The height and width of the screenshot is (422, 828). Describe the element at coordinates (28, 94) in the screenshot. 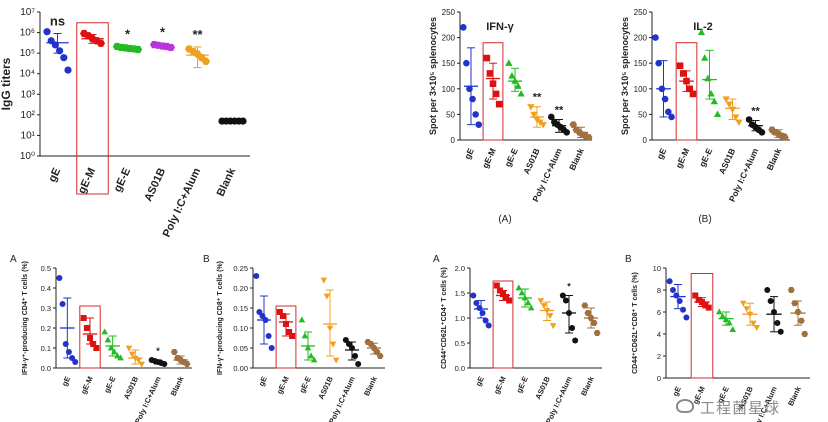

I see `y-tick-label: 10³` at that location.